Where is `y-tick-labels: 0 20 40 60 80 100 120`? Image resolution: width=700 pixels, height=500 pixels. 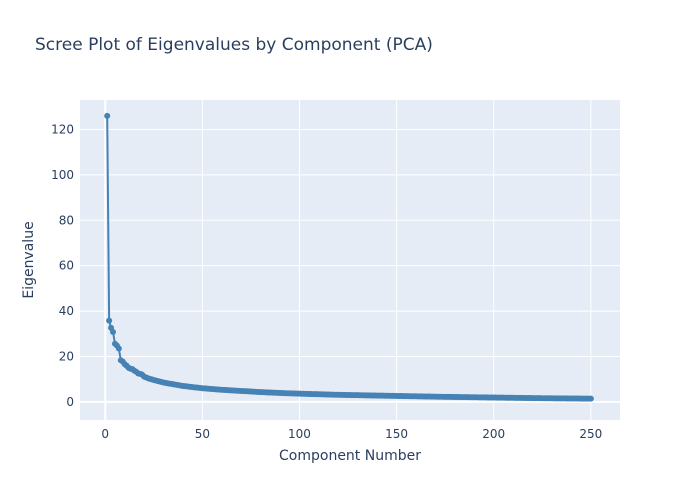
y-tick-labels: 0 20 40 60 80 100 120 is located at coordinates (62, 266).